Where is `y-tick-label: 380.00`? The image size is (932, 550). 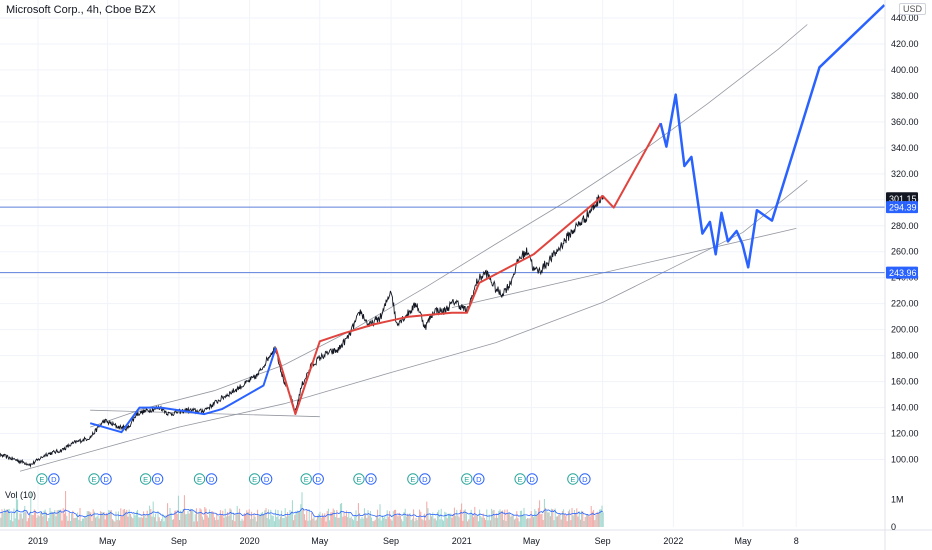 y-tick-label: 380.00 is located at coordinates (905, 96).